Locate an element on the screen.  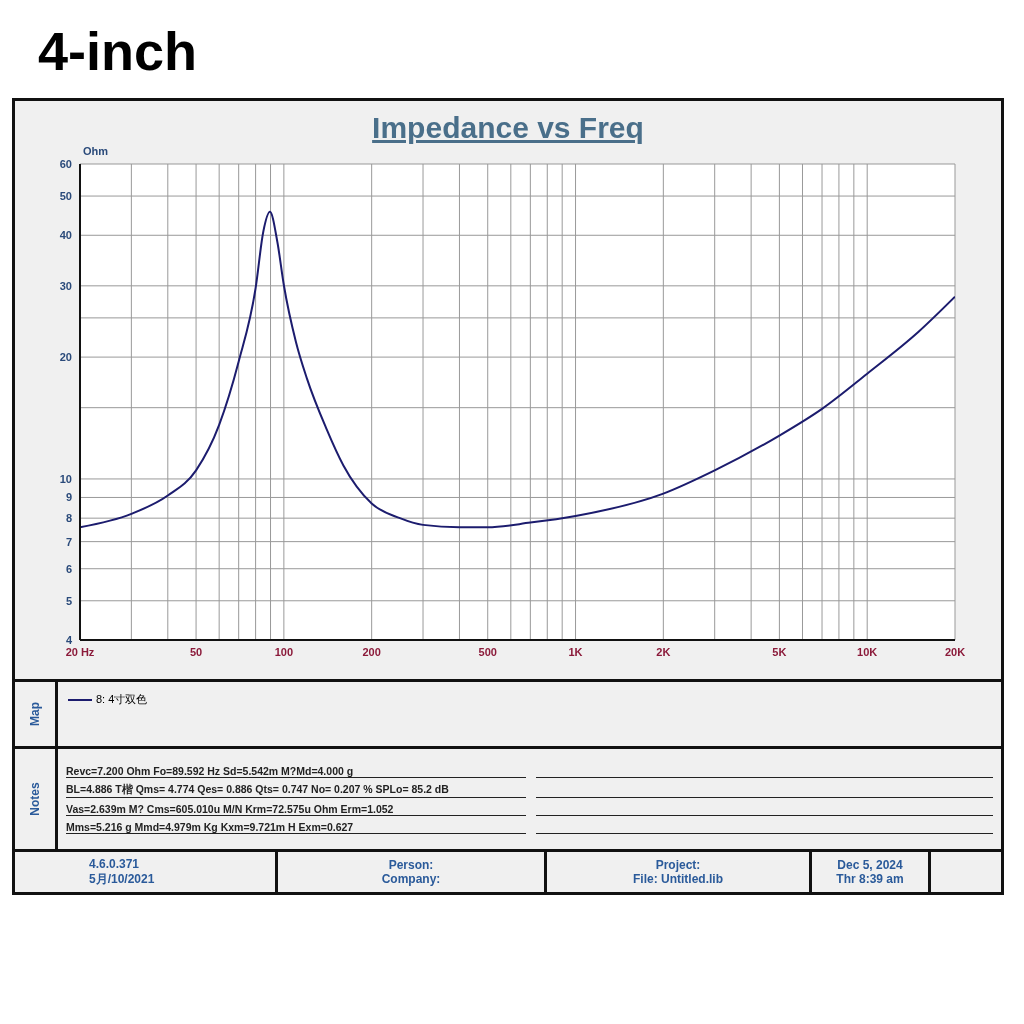
y-tick-label: 60 is located at coordinates (65, 163).